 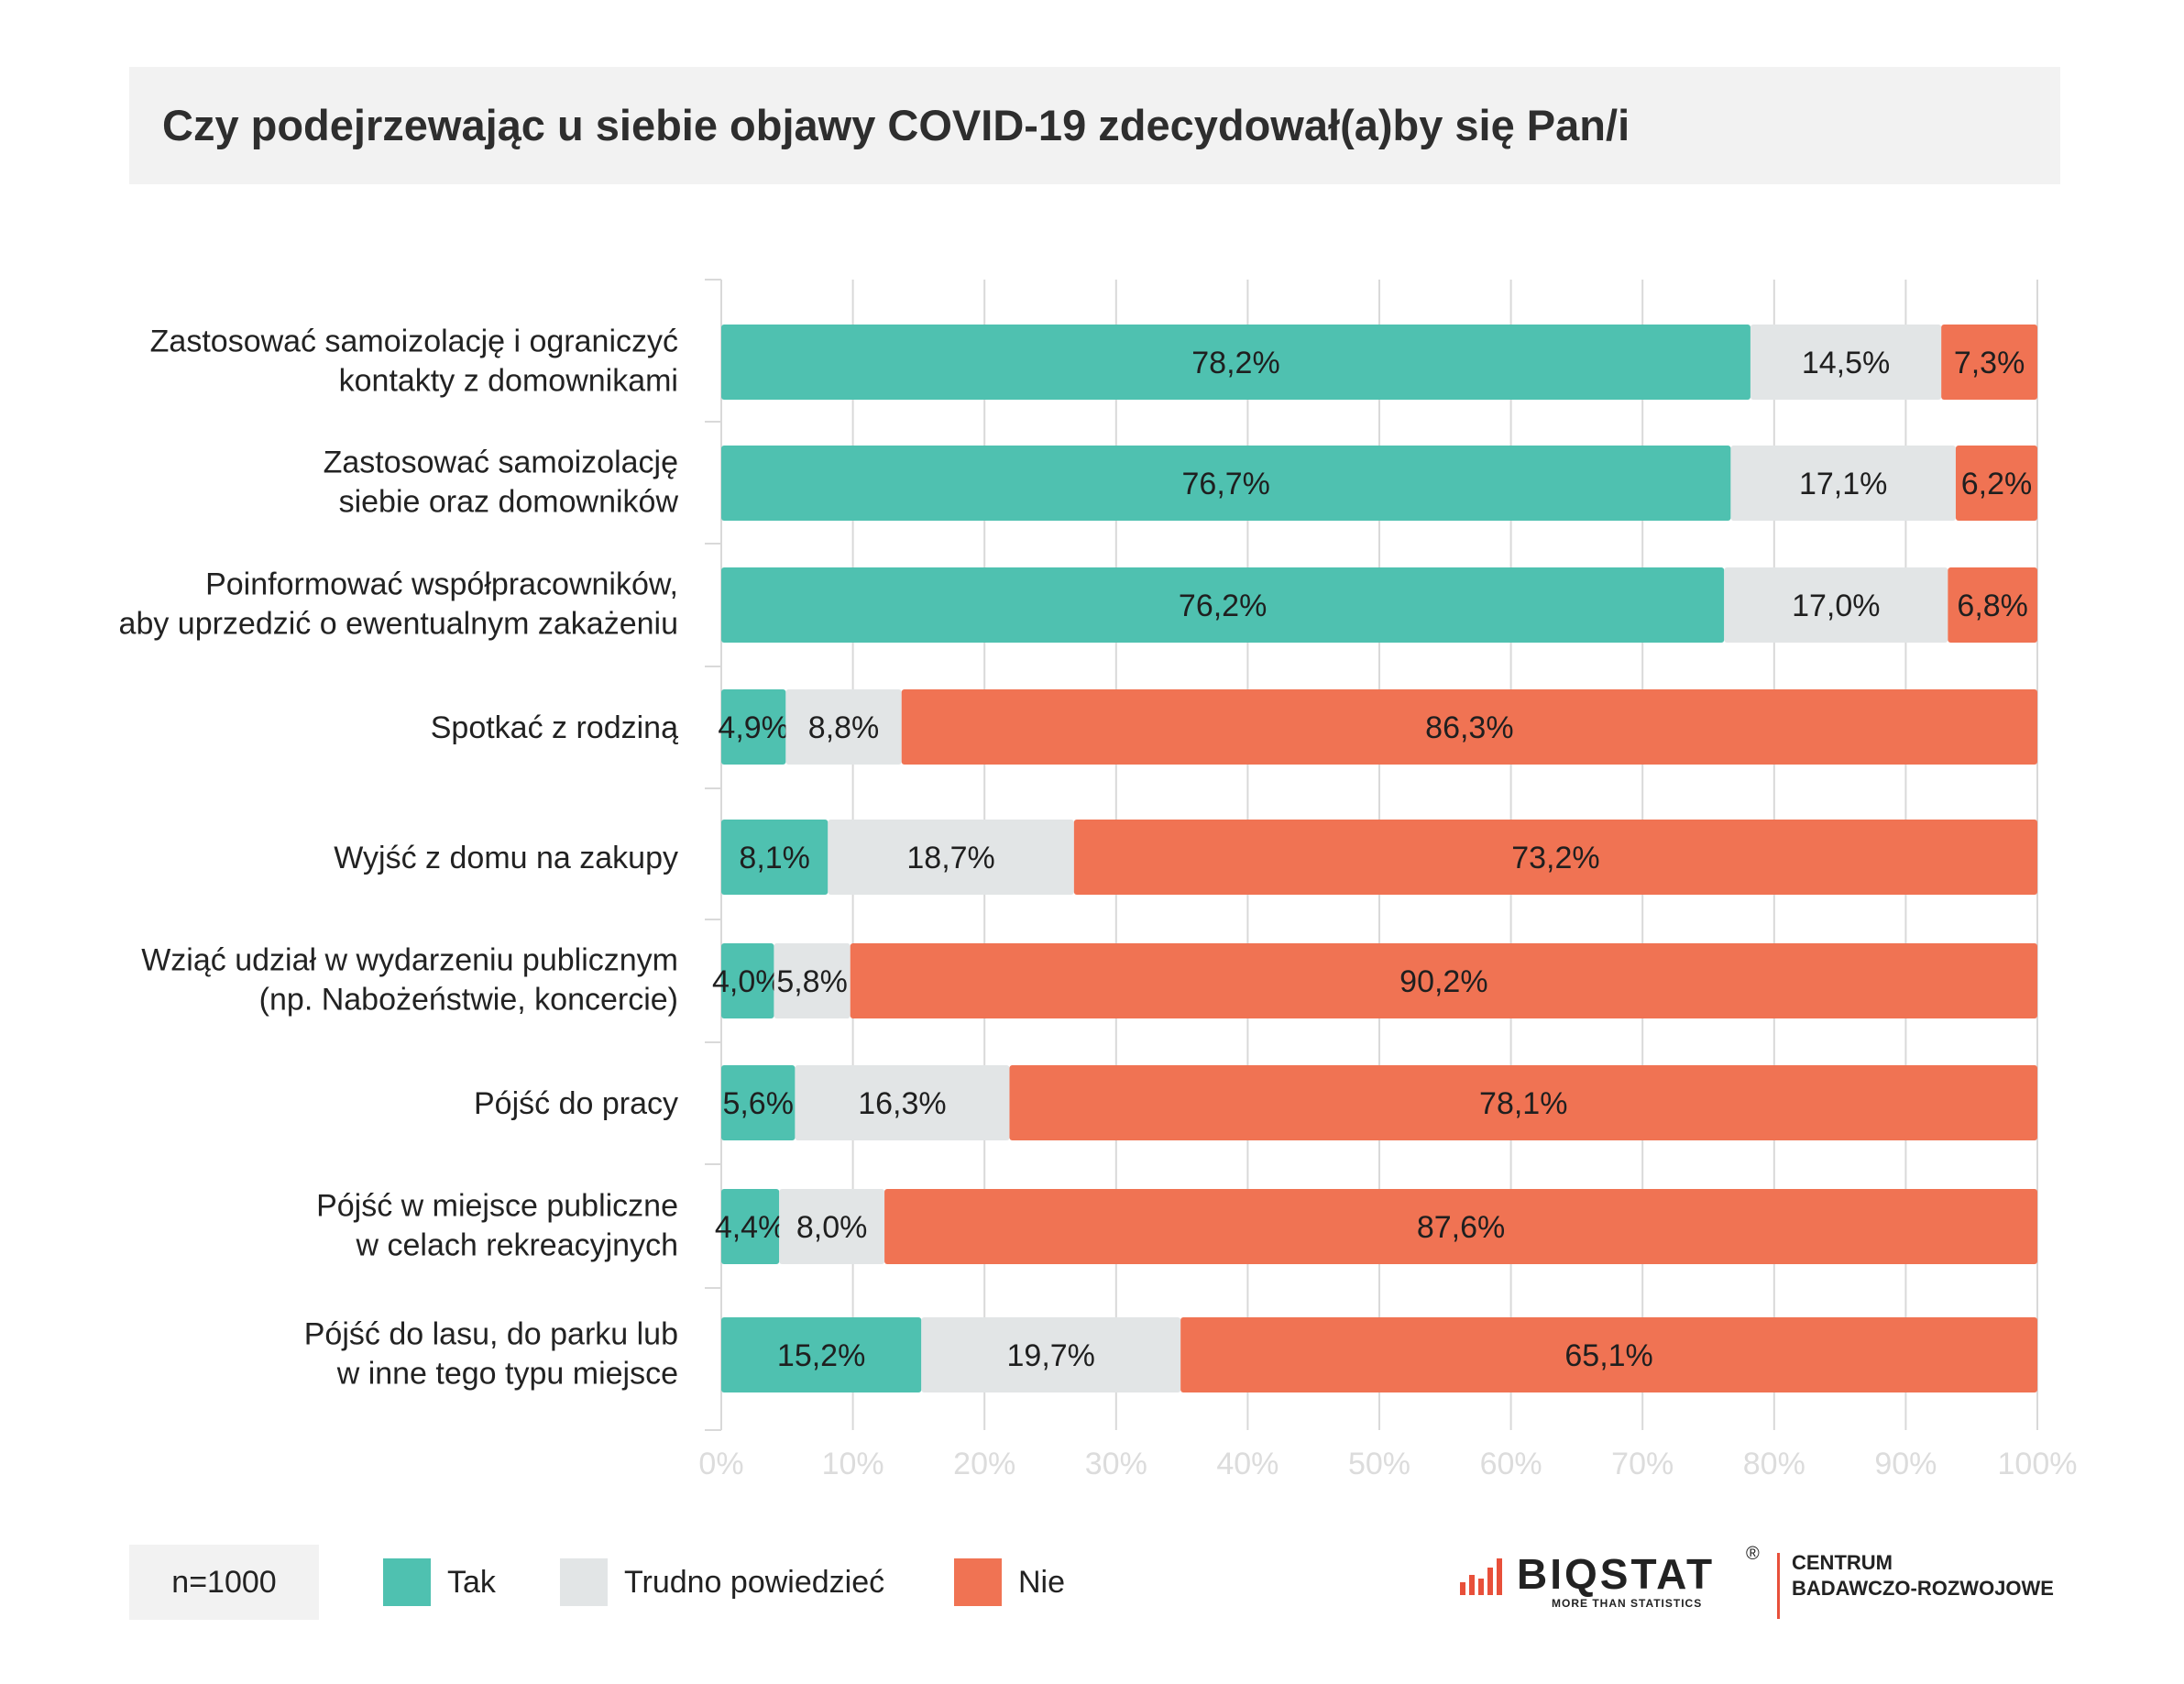 I want to click on logo-centrum: CENTRUM, so click(x=1842, y=1562).